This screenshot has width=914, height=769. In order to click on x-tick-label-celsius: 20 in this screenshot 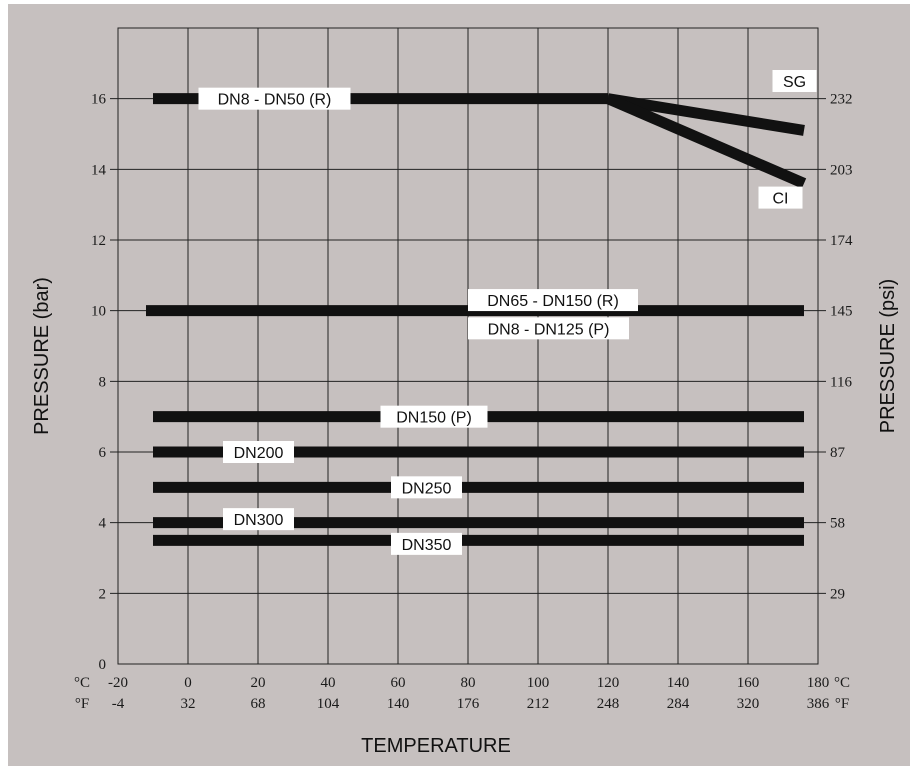, I will do `click(258, 683)`.